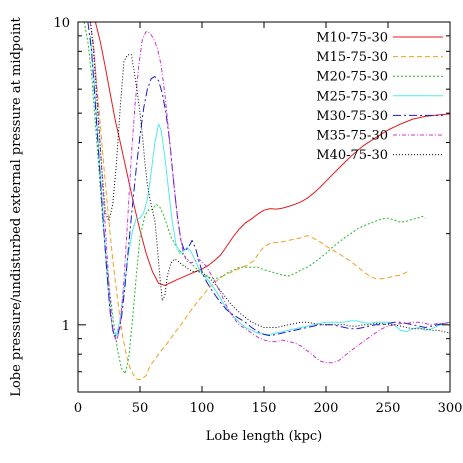 This screenshot has height=463, width=463. I want to click on x-tick-label: 100, so click(202, 408).